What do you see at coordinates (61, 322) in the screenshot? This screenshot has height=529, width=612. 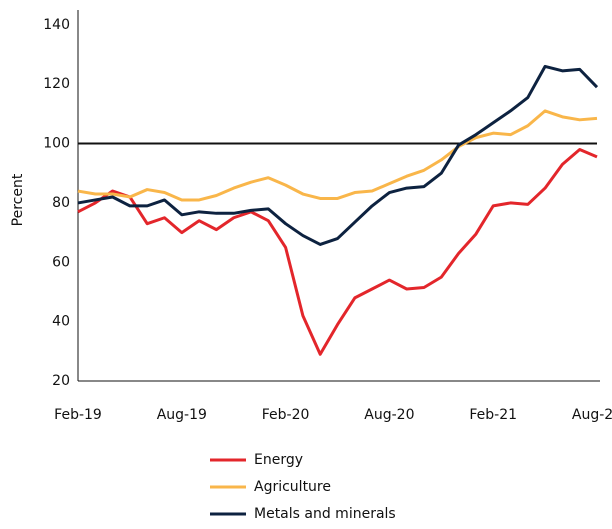 I see `y-tick-label: 40` at bounding box center [61, 322].